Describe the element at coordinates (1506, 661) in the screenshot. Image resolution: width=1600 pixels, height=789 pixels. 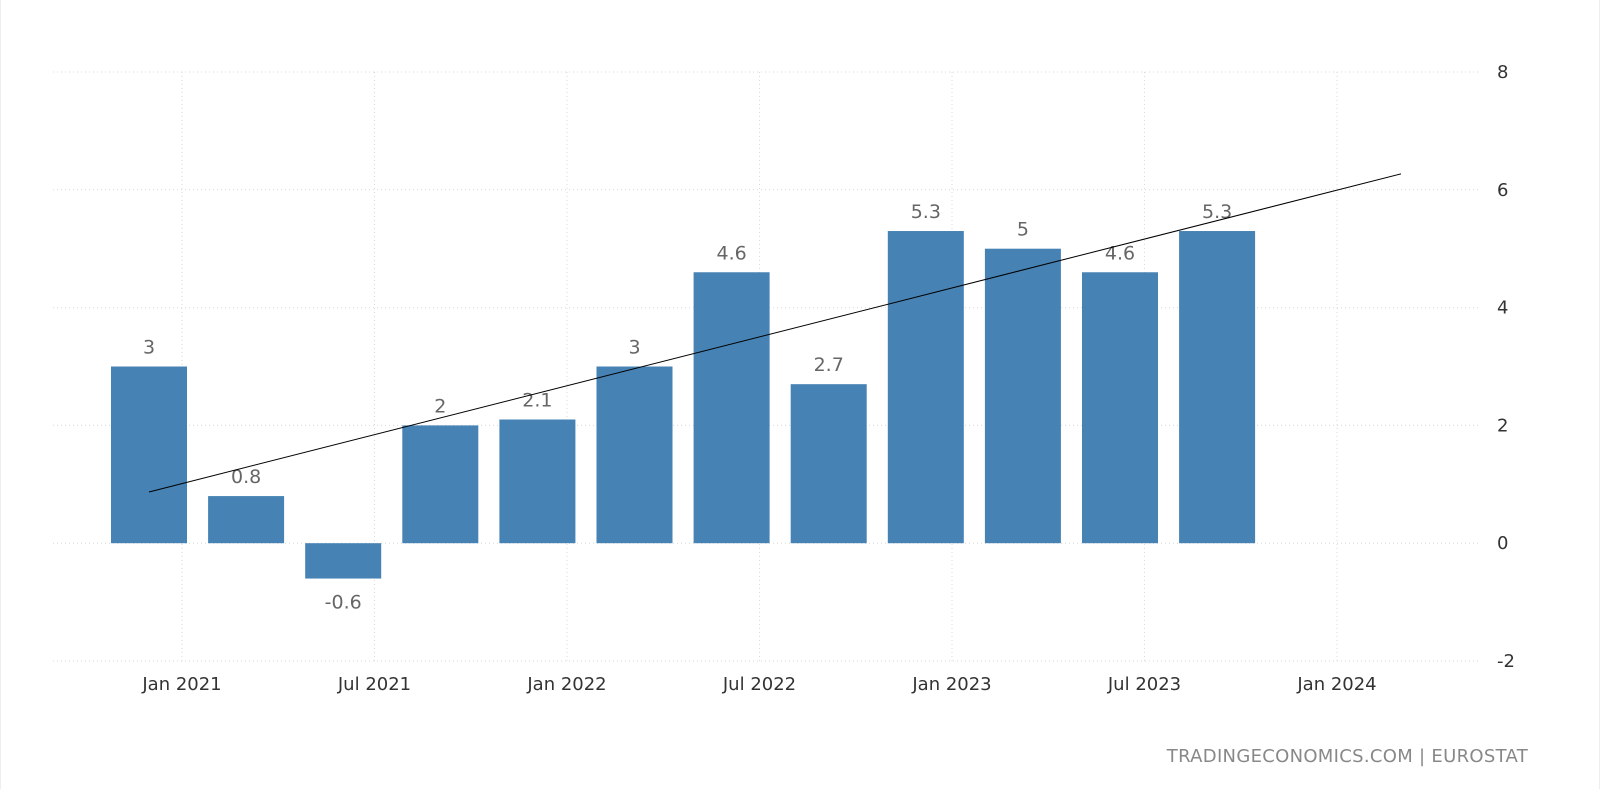
I see `y-tick-label: -2` at that location.